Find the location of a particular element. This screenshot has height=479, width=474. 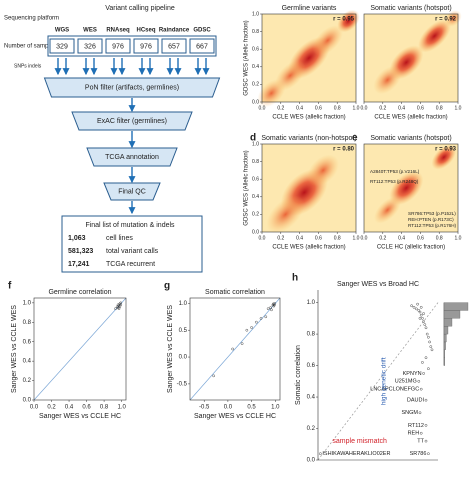

sample-count: 667 is located at coordinates (202, 46).